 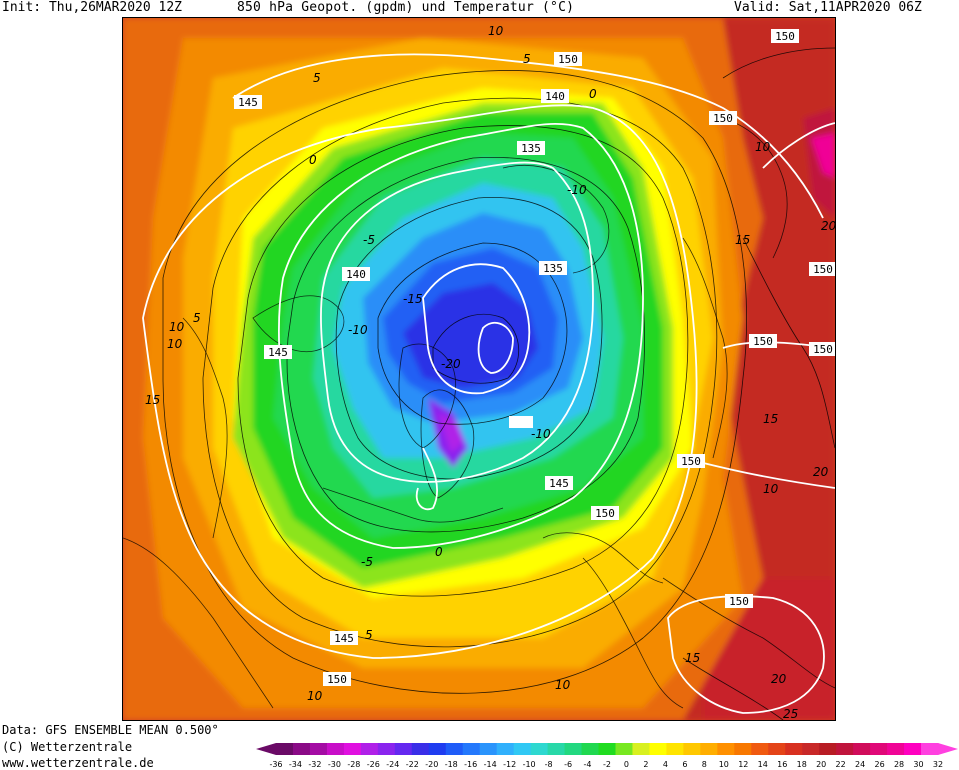 I want to click on scale-tick-label: -30, so click(x=334, y=764).